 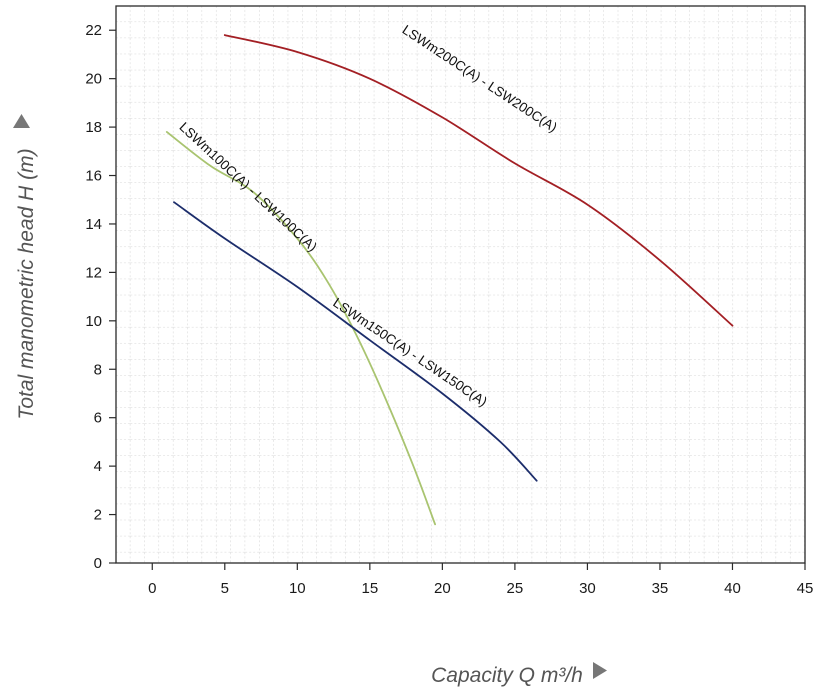 I want to click on x-tick-label: 40, so click(x=732, y=588).